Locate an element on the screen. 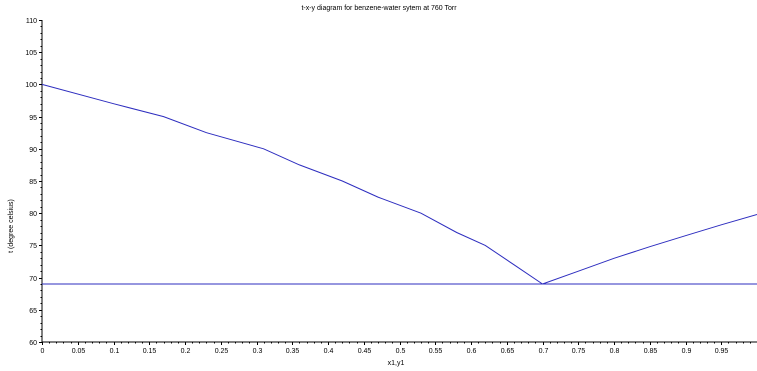  y-tick-label: 90 is located at coordinates (33, 150).